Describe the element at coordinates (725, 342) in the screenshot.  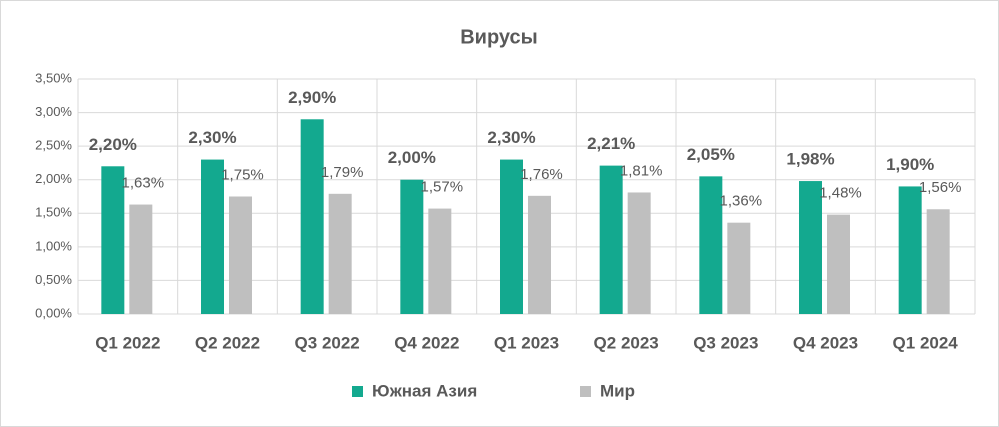
I see `x-tick-label: Q3 2023` at that location.